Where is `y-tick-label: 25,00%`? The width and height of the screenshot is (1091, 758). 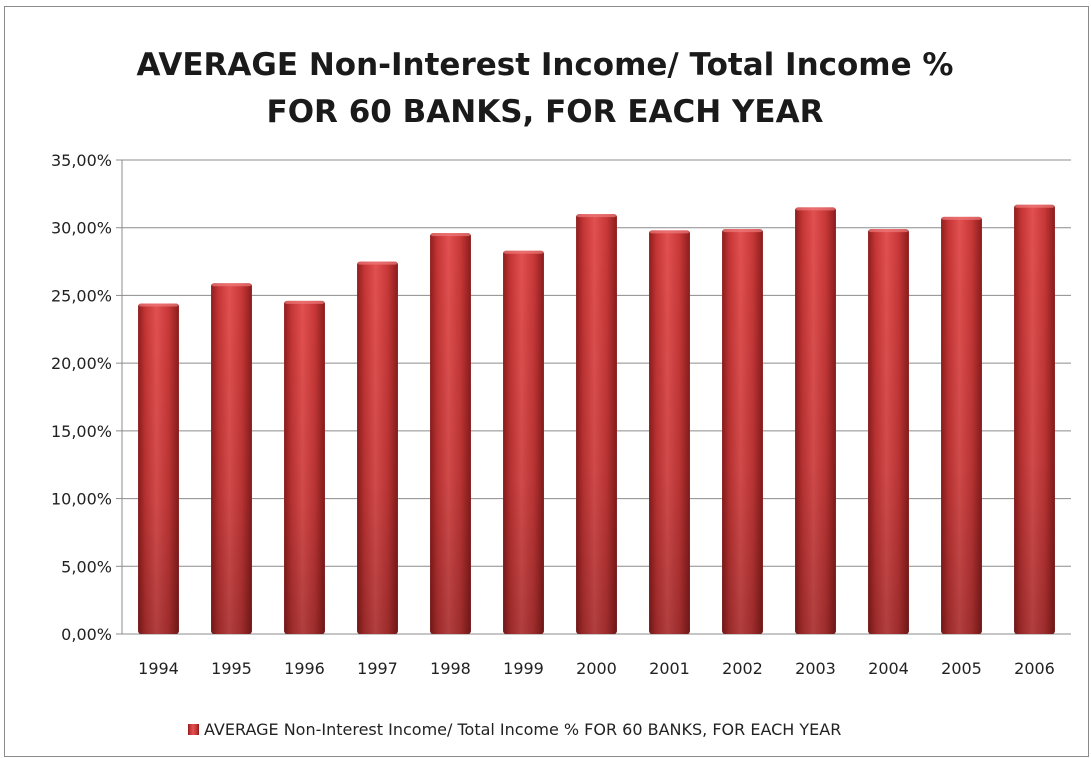 y-tick-label: 25,00% is located at coordinates (81, 295).